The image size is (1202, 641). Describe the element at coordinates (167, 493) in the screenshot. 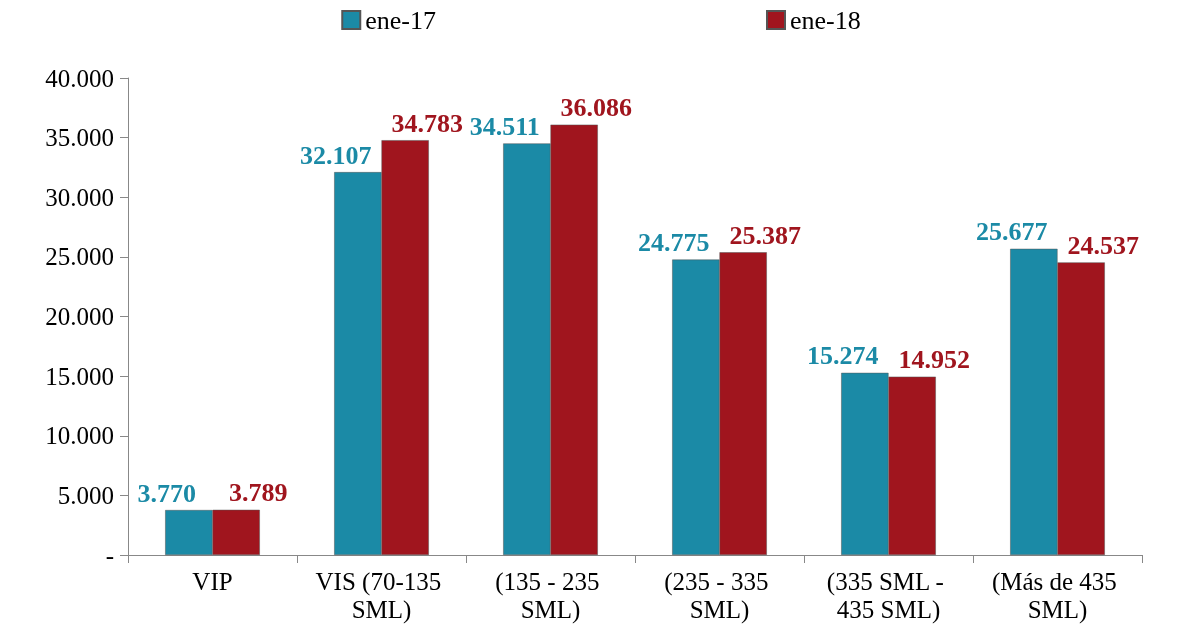

I see `data-label: 3.770` at that location.